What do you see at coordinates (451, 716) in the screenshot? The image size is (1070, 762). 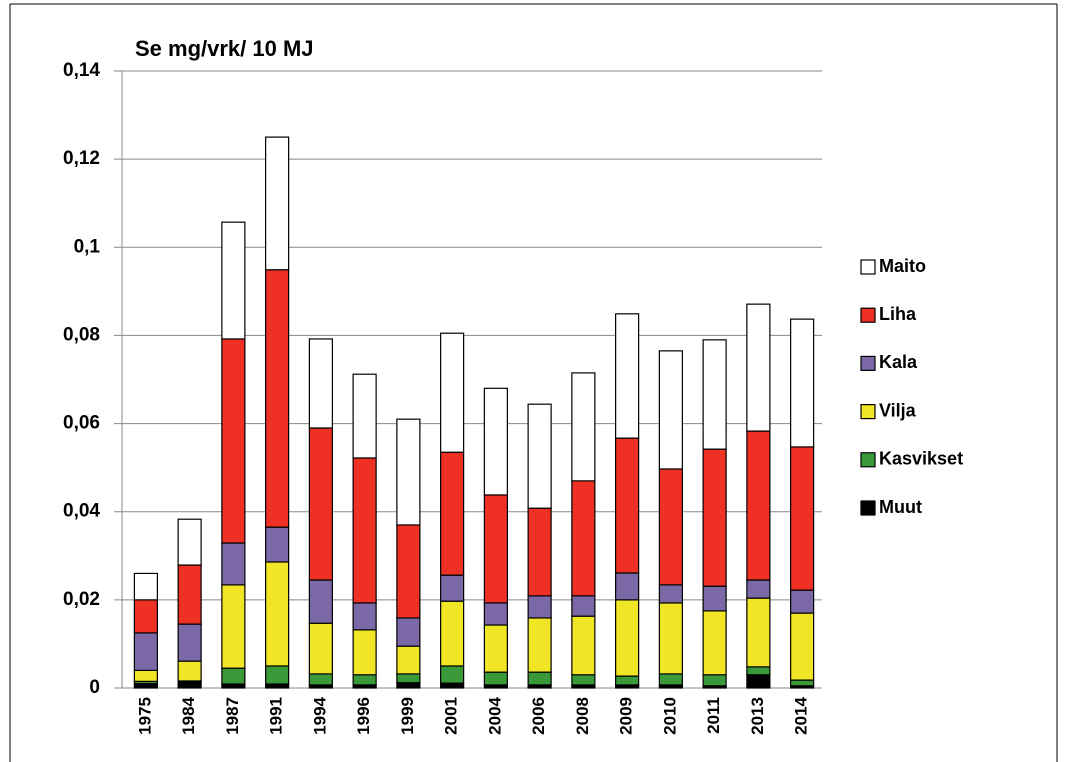 I see `x-tick-label: 2001` at bounding box center [451, 716].